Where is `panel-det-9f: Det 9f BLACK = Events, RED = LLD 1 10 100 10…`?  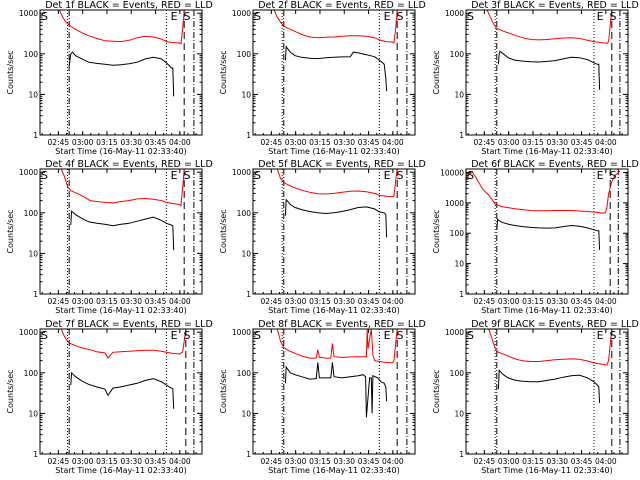 panel-det-9f: Det 9f BLACK = Events, RED = LLD 1 10 100 10… is located at coordinates (535, 397).